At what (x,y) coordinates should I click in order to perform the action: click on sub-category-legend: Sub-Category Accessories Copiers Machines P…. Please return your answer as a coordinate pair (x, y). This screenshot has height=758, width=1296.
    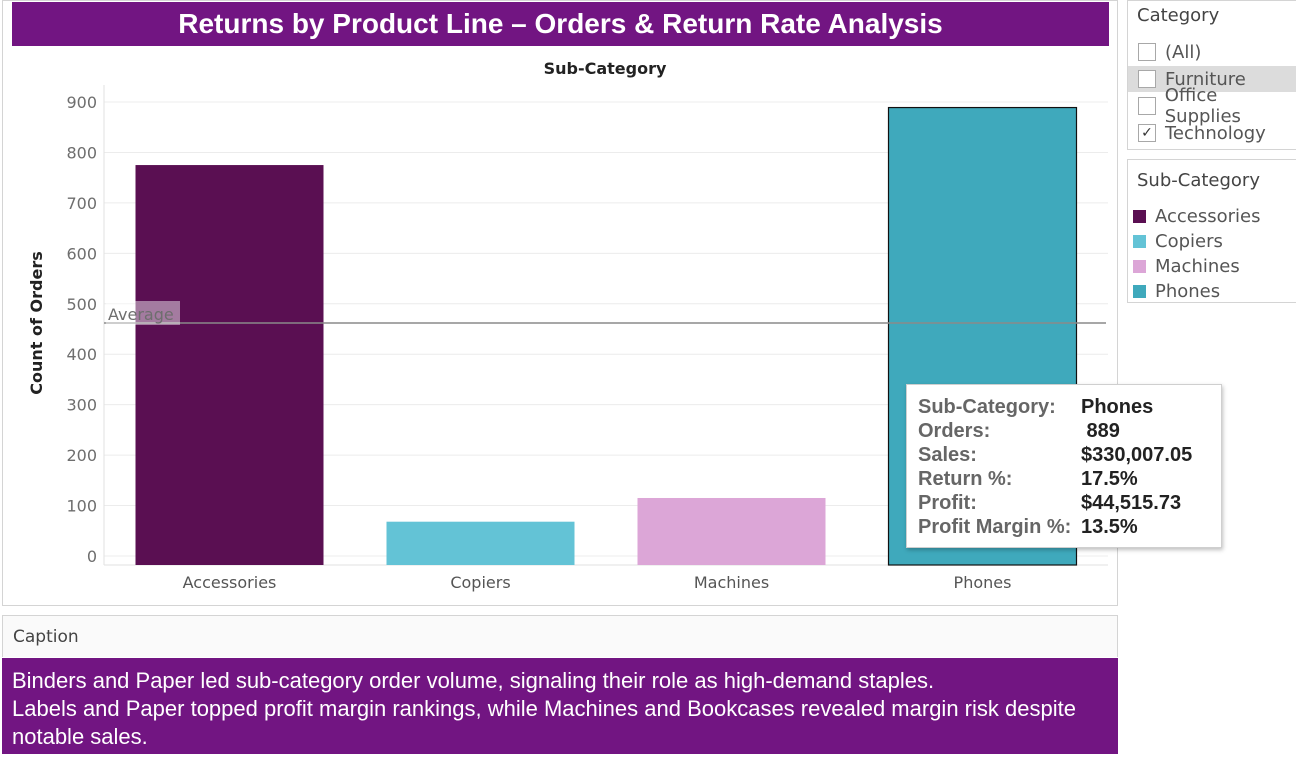
    Looking at the image, I should click on (1211, 231).